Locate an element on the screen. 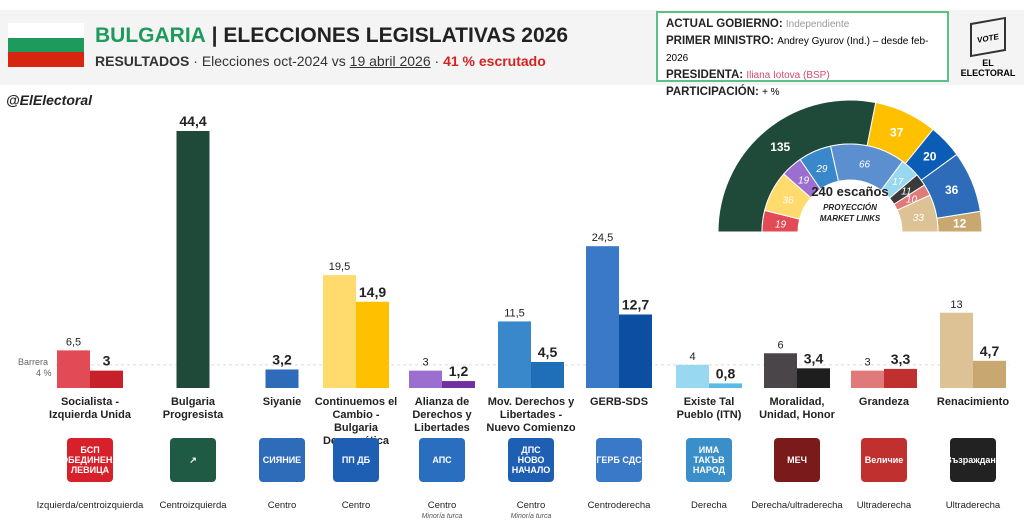 The image size is (1024, 522). brand-name: EL ELECTORAL is located at coordinates (988, 68).